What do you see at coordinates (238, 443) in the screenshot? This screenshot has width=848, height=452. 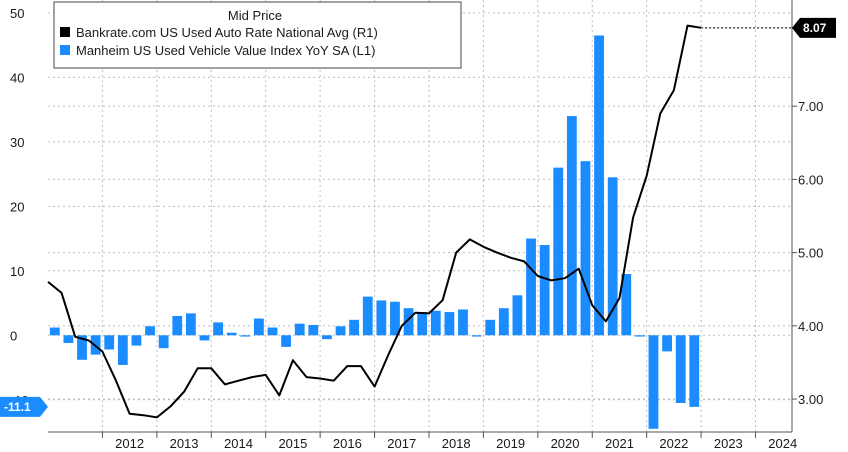 I see `x-tick-label: 2014` at bounding box center [238, 443].